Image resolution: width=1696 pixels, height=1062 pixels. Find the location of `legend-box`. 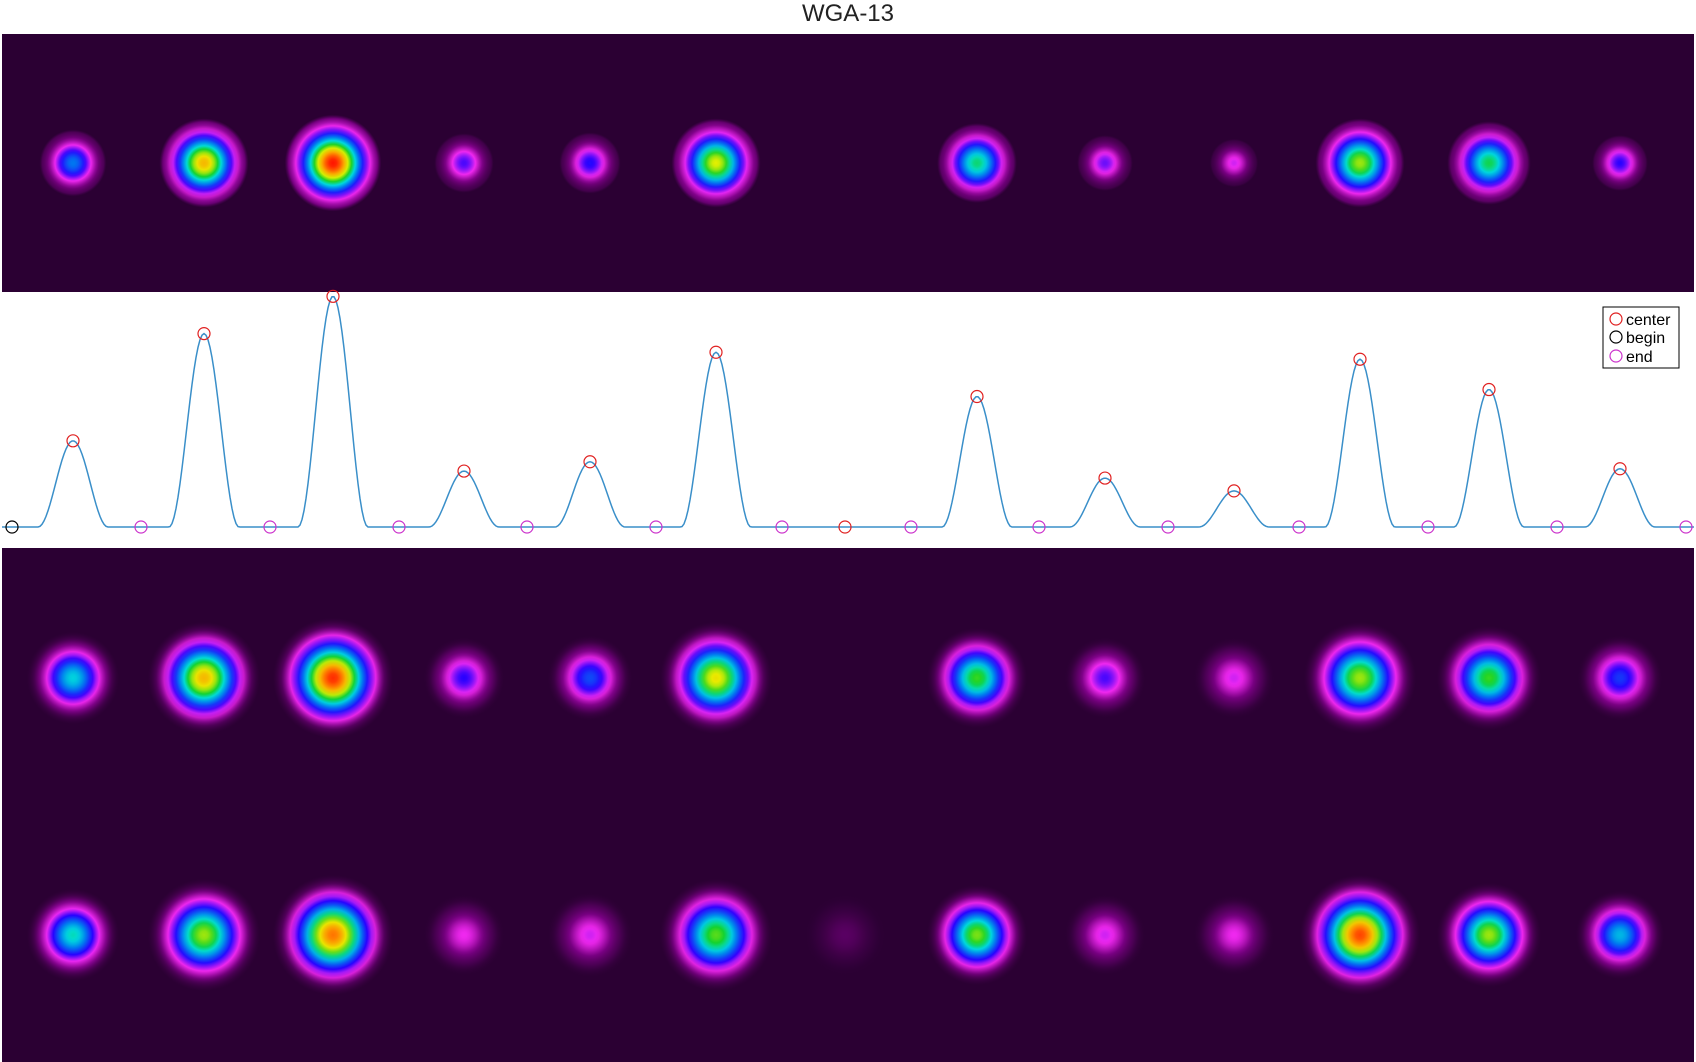

legend-box is located at coordinates (1641, 337).